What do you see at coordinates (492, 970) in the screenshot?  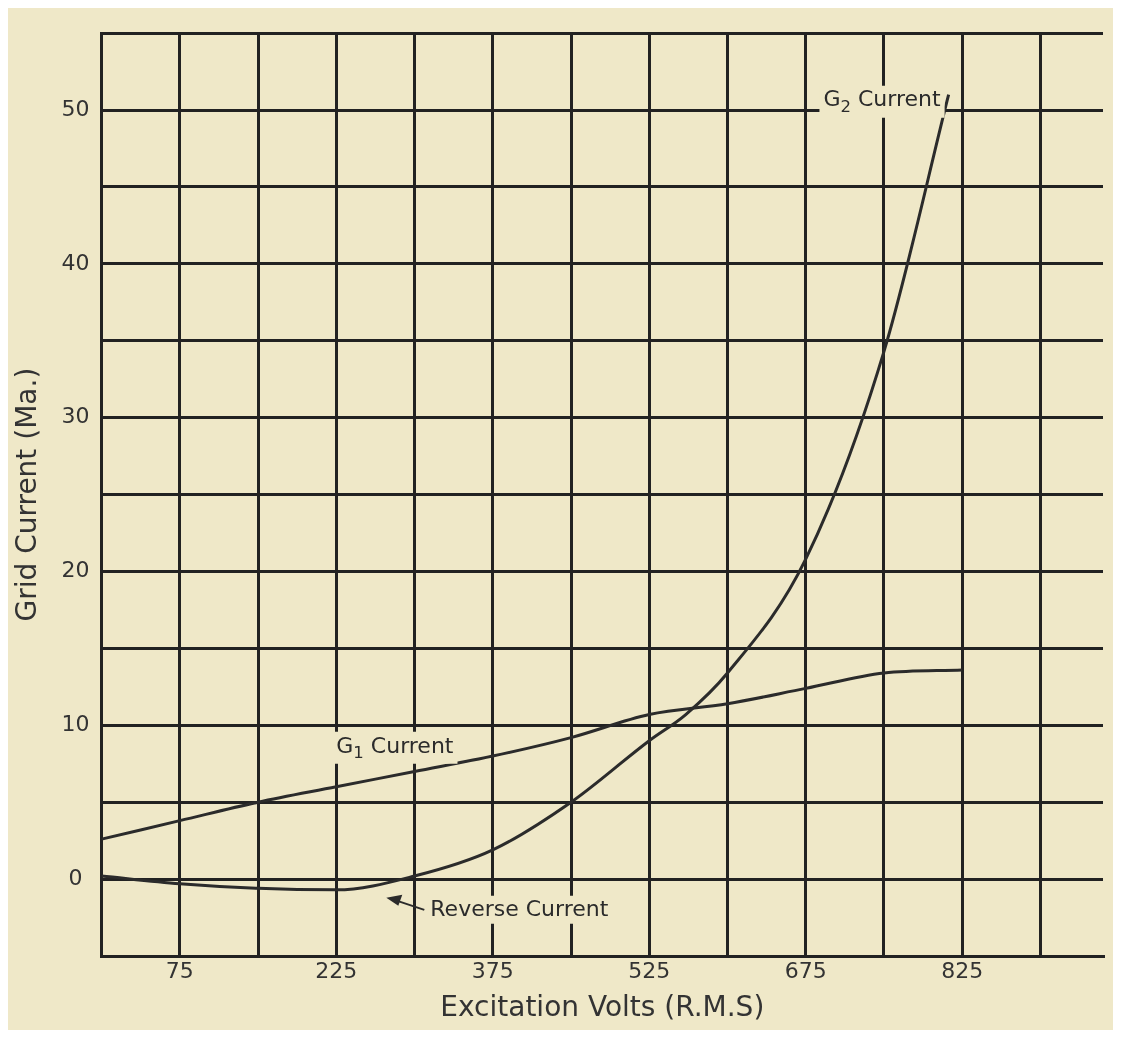 I see `x-tick-label: 375` at bounding box center [492, 970].